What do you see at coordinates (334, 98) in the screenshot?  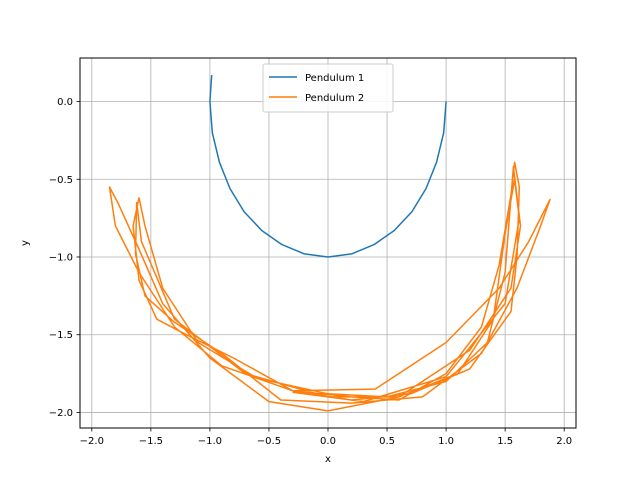 I see `legend-label-pendulum-2: Pendulum 2` at bounding box center [334, 98].